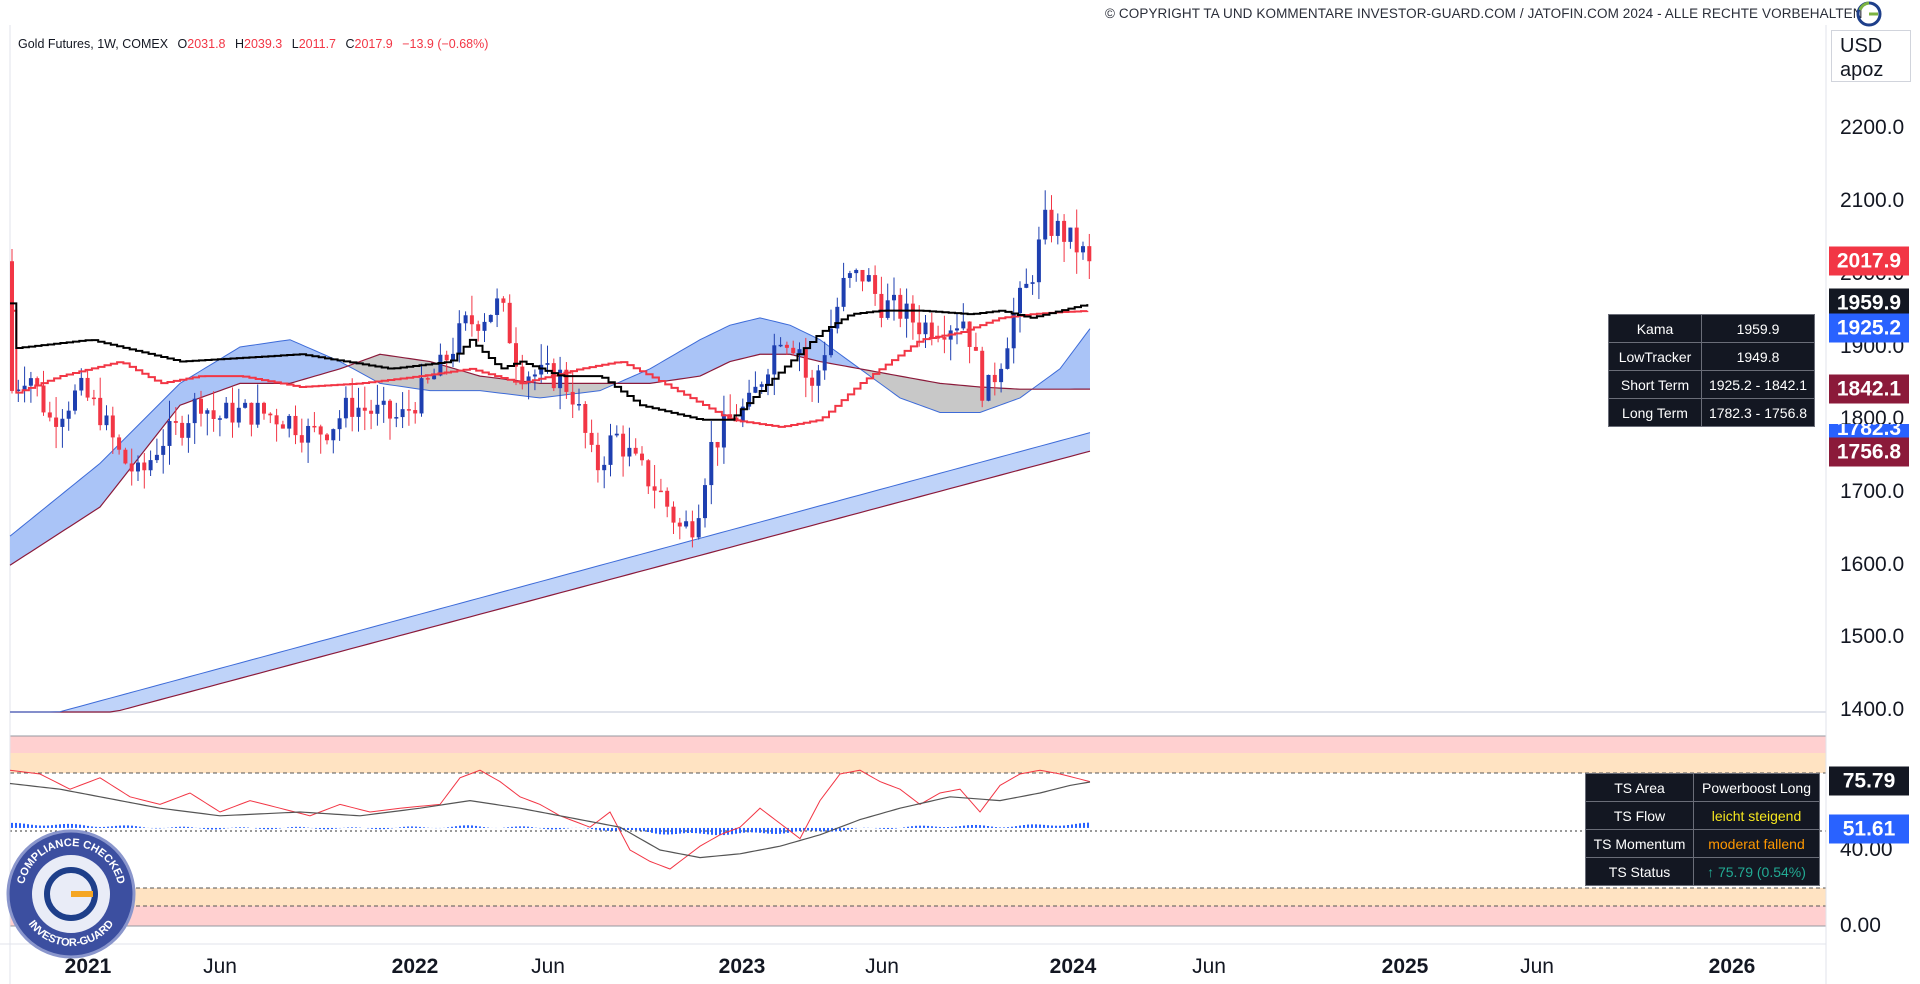 This screenshot has height=984, width=1920. I want to click on short-term-cloud, so click(550, 441).